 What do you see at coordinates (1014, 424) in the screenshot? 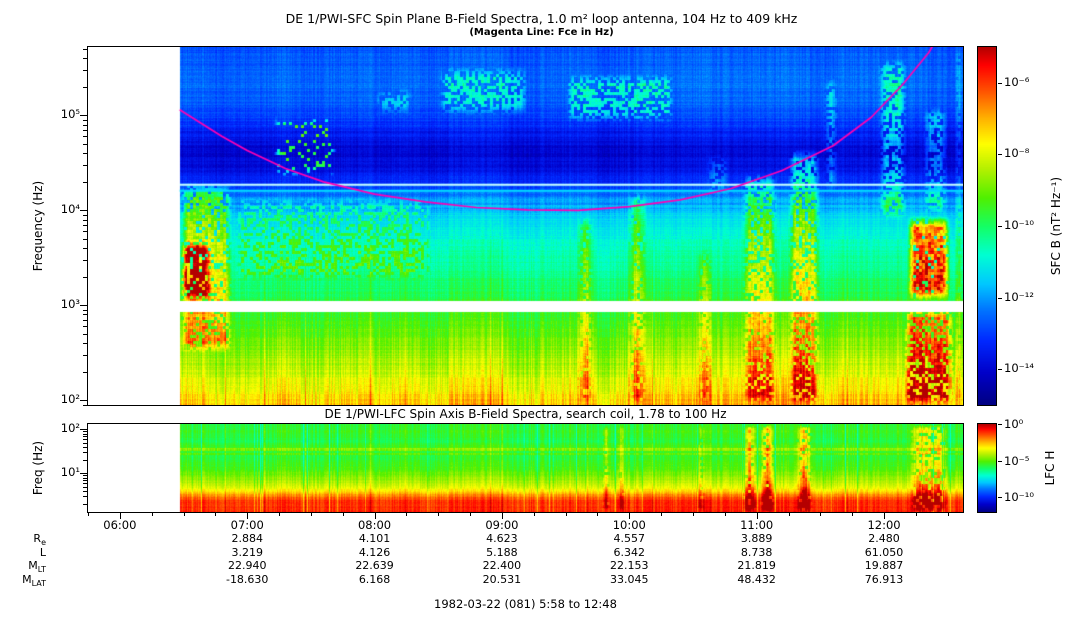
I see `lfc-colorbar-tick-label: 10⁰` at bounding box center [1014, 424].